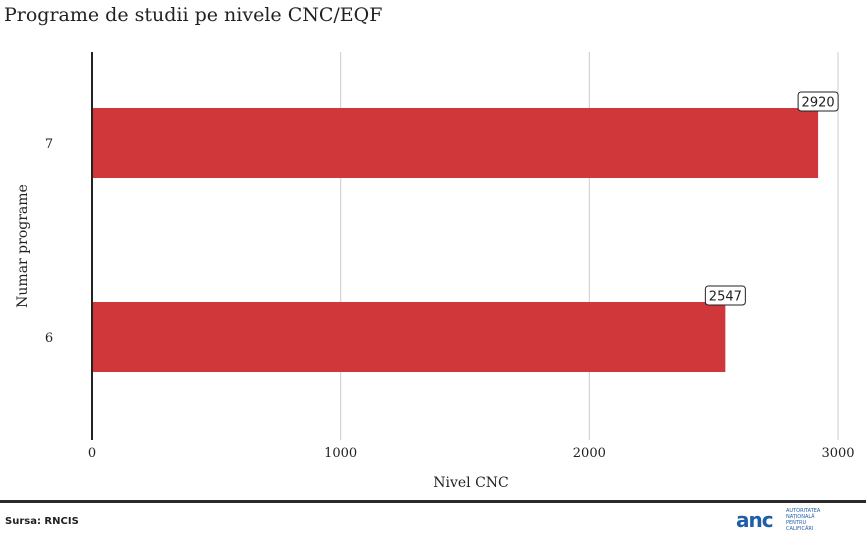  Describe the element at coordinates (800, 517) in the screenshot. I see `logo-line: Națională` at that location.